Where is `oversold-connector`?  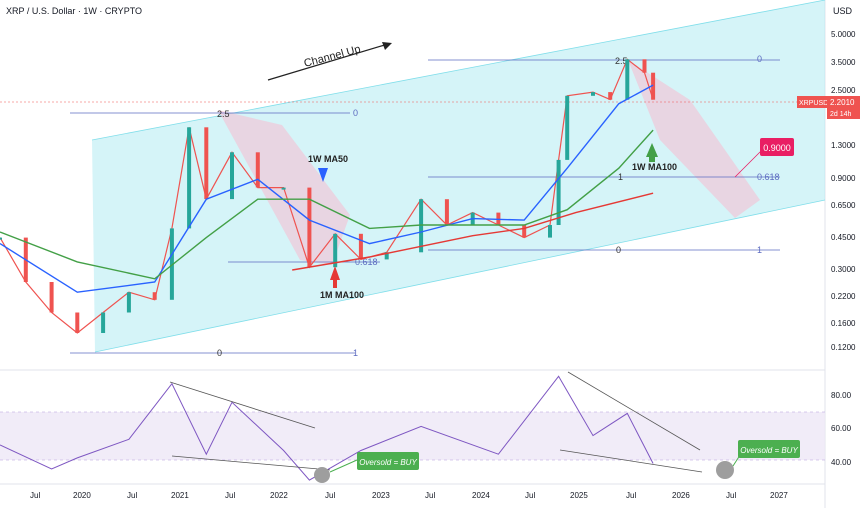
oversold-connector is located at coordinates (343, 466).